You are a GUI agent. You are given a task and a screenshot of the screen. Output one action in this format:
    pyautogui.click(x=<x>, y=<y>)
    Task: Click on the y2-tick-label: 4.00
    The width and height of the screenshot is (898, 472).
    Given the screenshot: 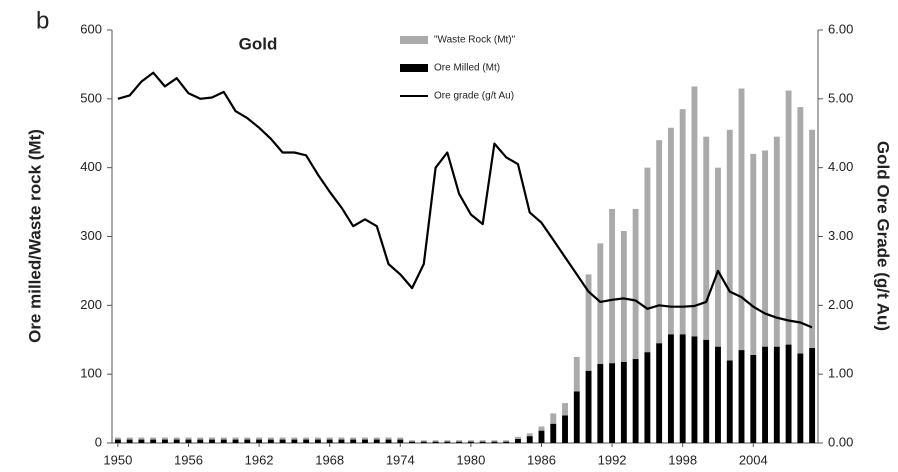 What is the action you would take?
    pyautogui.click(x=840, y=166)
    